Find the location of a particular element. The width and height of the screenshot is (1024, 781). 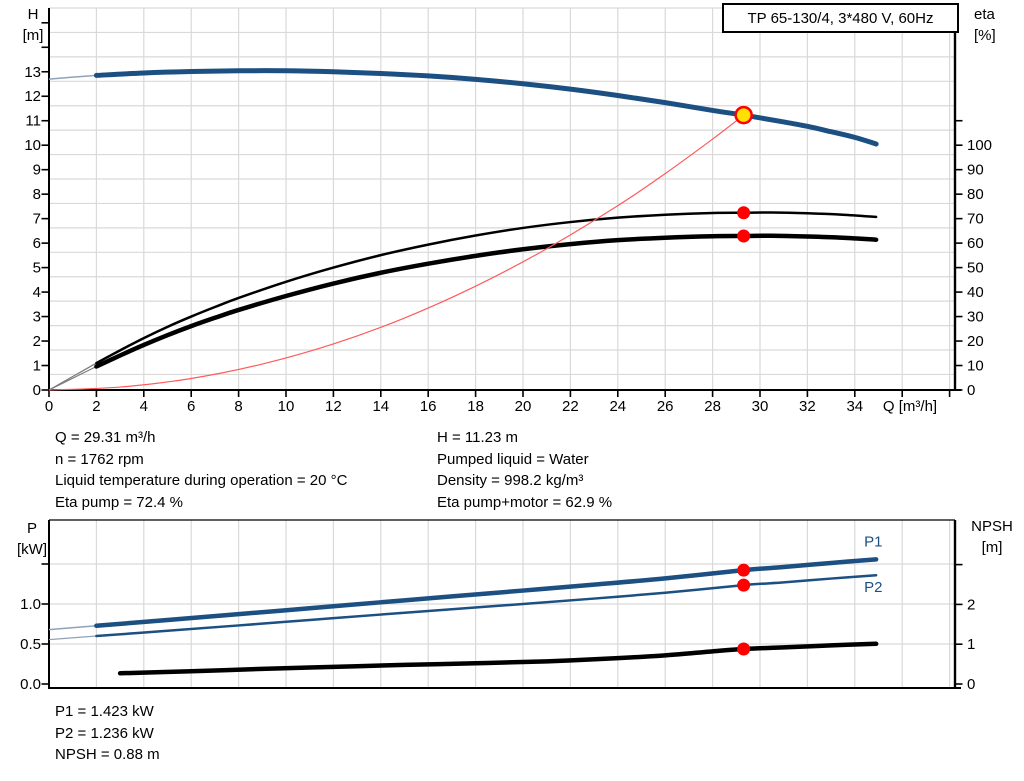

q-axis-title: Q [m³/h] is located at coordinates (910, 406).